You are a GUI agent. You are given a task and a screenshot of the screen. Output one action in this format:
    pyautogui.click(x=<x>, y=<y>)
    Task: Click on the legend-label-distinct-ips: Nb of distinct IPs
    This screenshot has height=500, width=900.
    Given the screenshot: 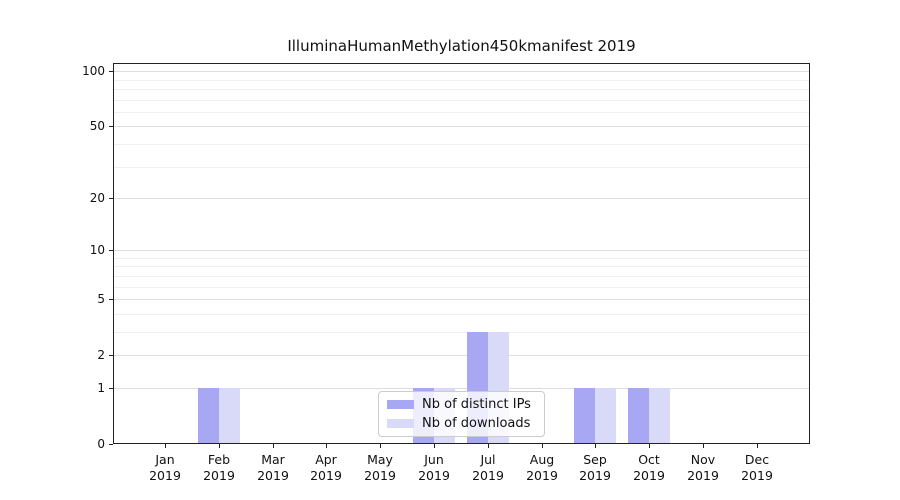 What is the action you would take?
    pyautogui.click(x=476, y=404)
    